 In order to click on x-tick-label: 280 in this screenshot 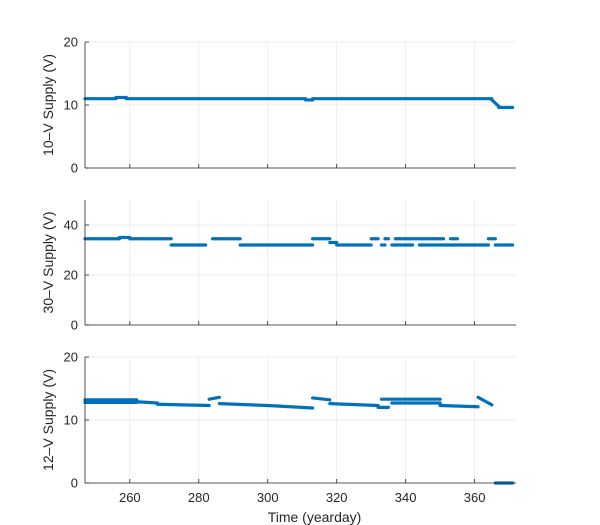, I will do `click(199, 497)`.